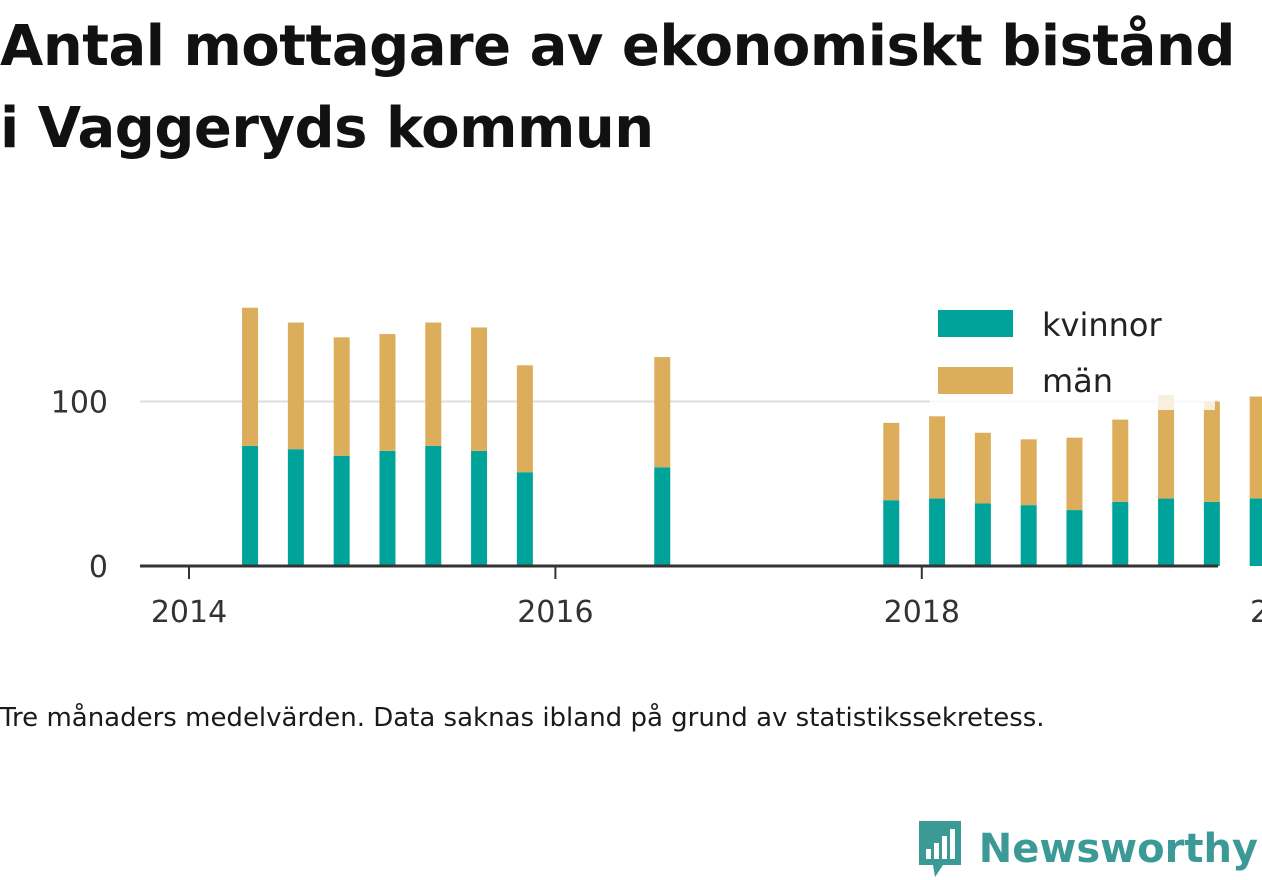 The height and width of the screenshot is (880, 1262). I want to click on x-tick-label-2020: 2020, so click(1256, 612).